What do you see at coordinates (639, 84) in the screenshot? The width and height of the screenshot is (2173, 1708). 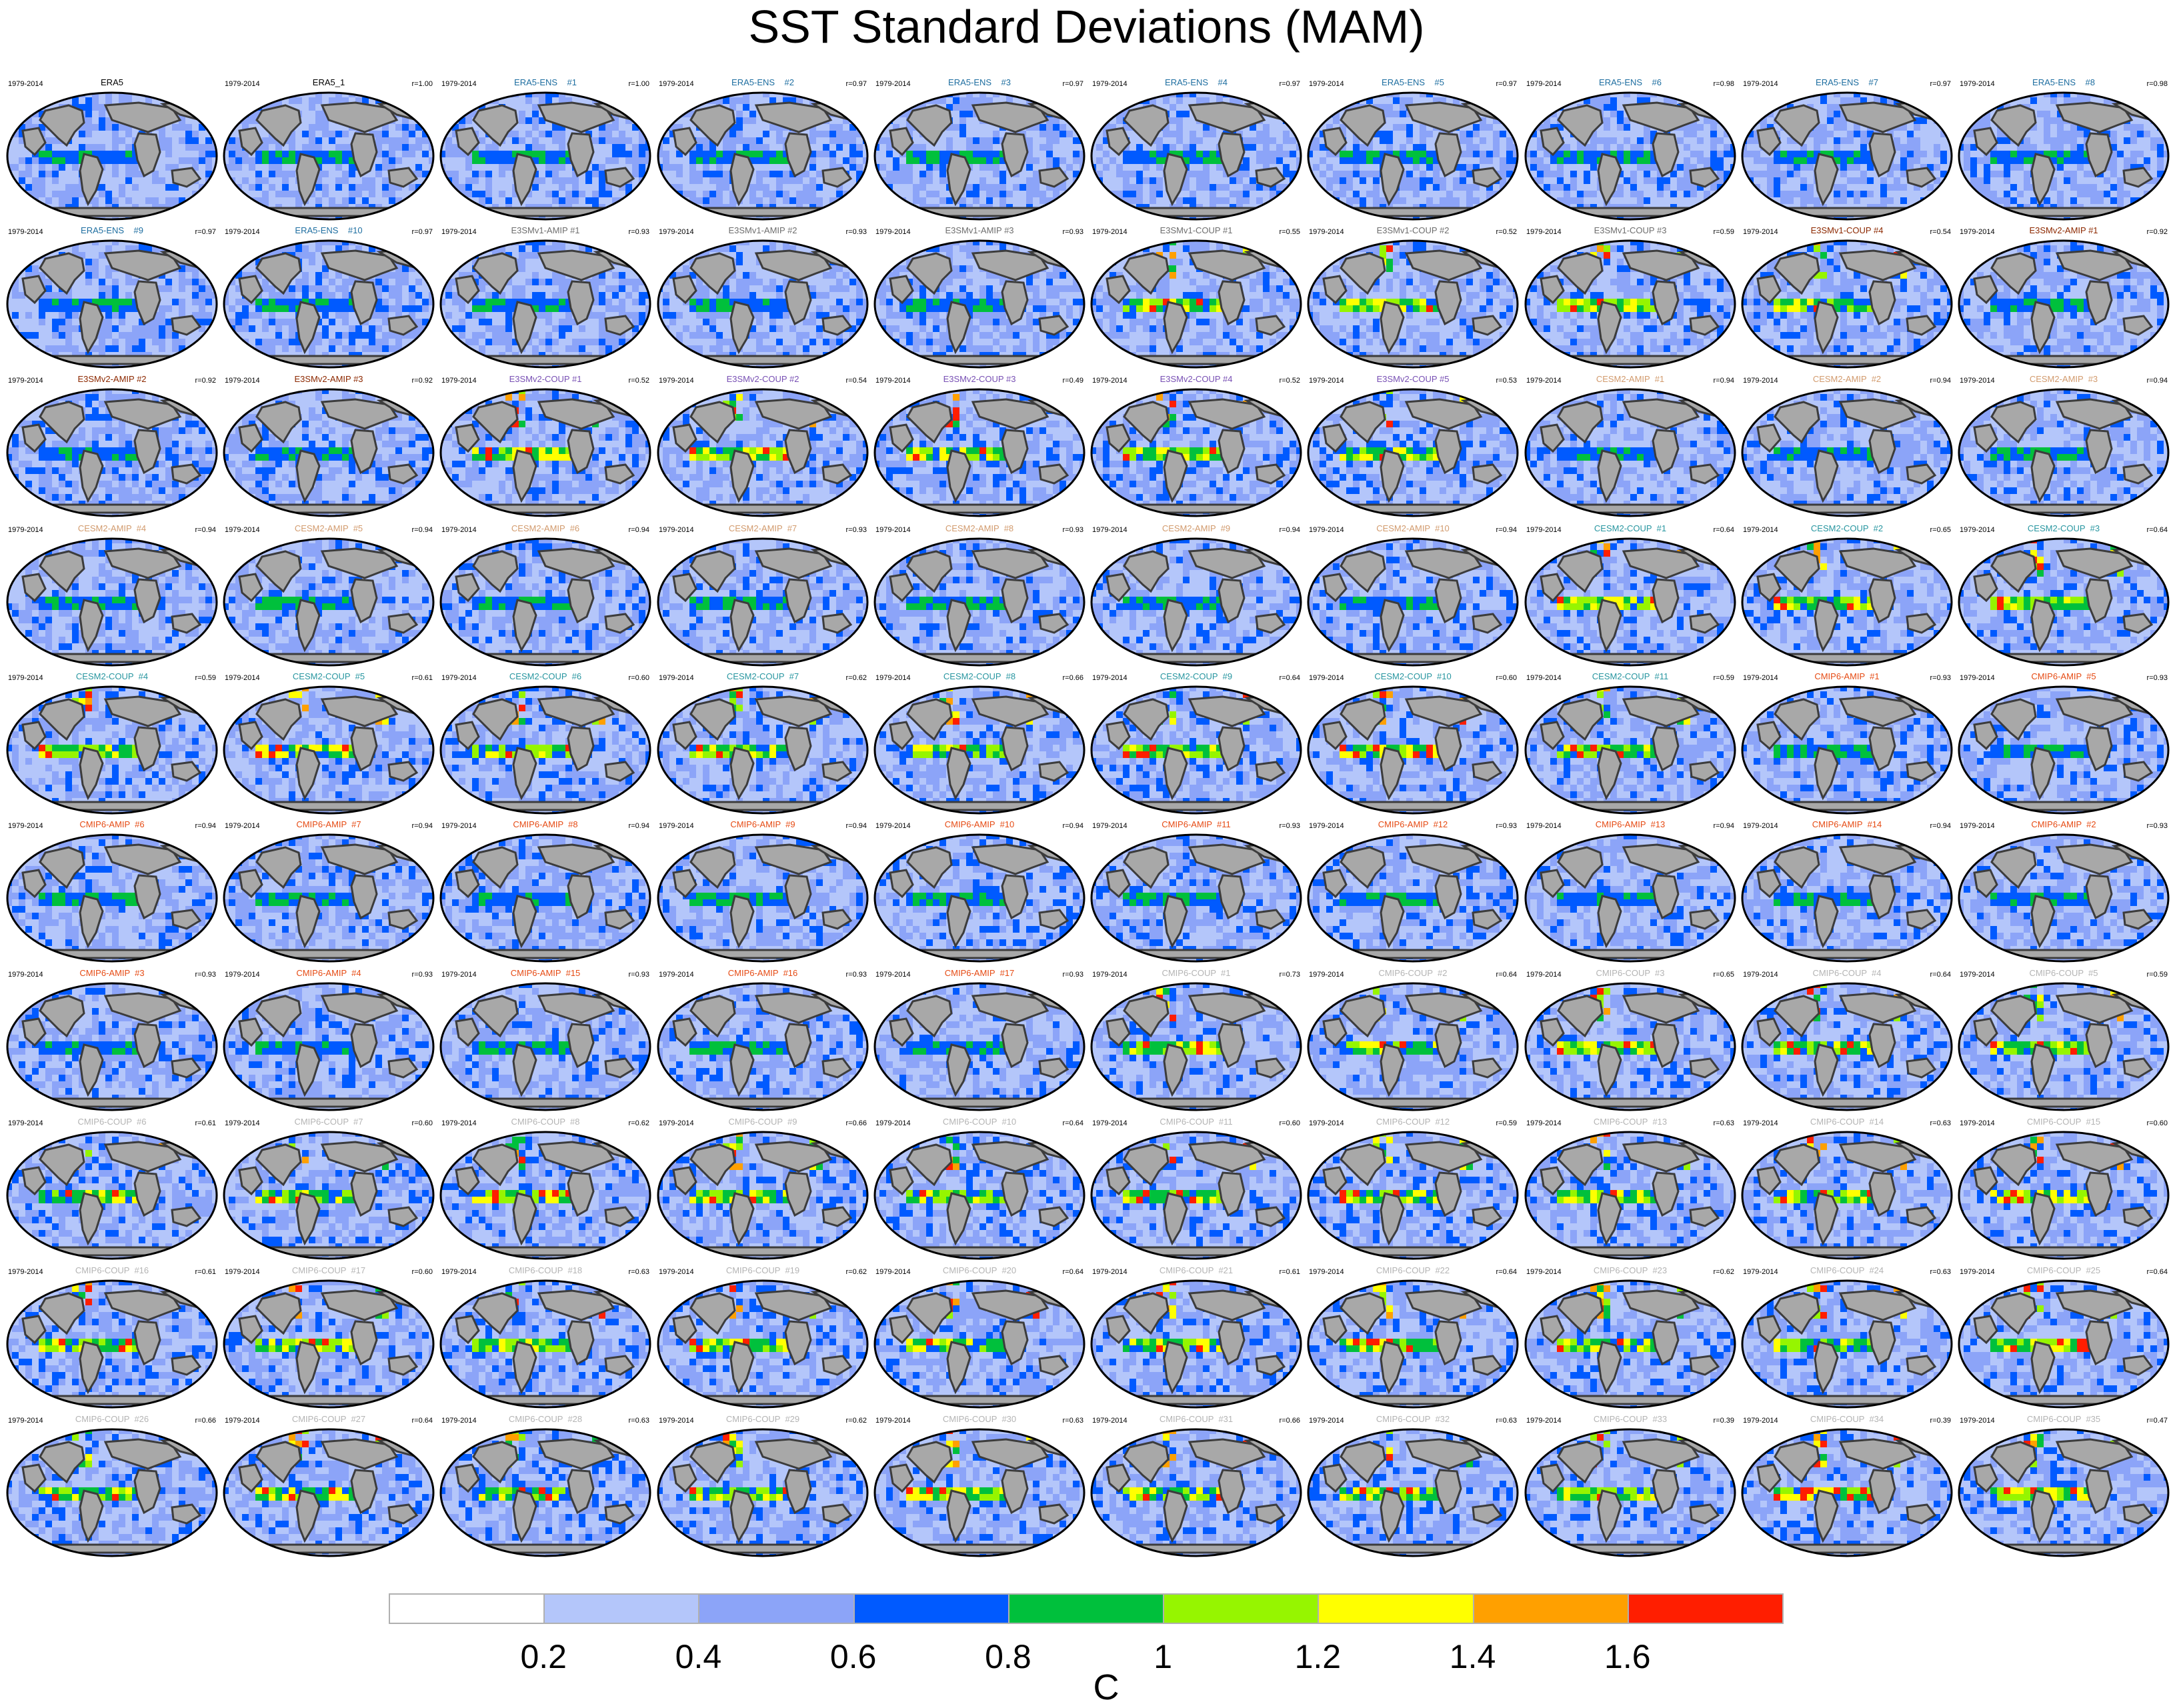 I see `panel-correlation: r=1.00` at bounding box center [639, 84].